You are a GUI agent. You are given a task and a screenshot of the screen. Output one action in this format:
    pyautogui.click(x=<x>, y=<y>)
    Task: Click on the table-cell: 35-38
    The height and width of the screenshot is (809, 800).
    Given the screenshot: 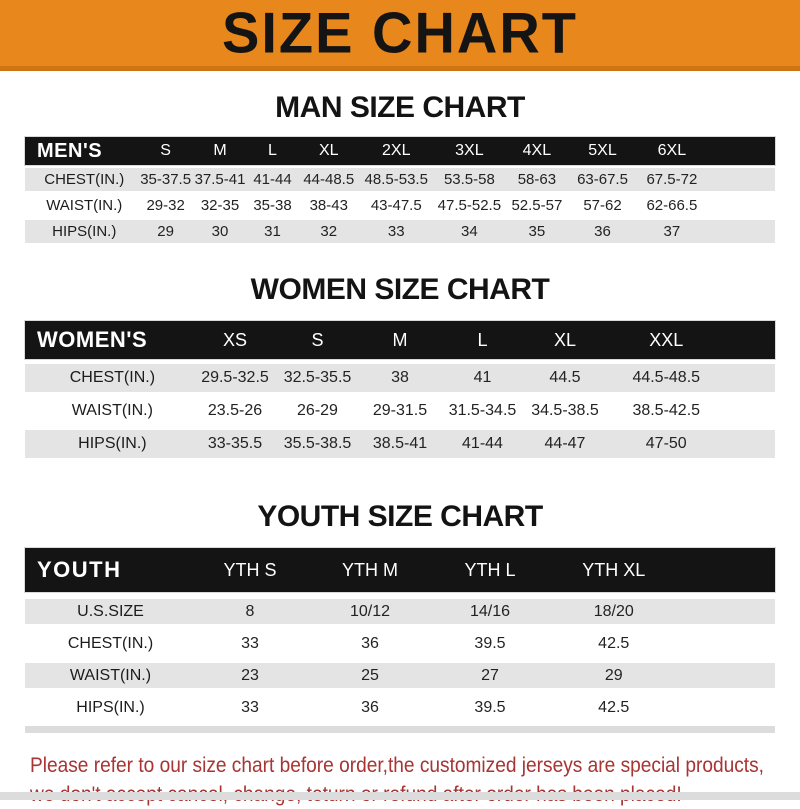 What is the action you would take?
    pyautogui.click(x=272, y=205)
    